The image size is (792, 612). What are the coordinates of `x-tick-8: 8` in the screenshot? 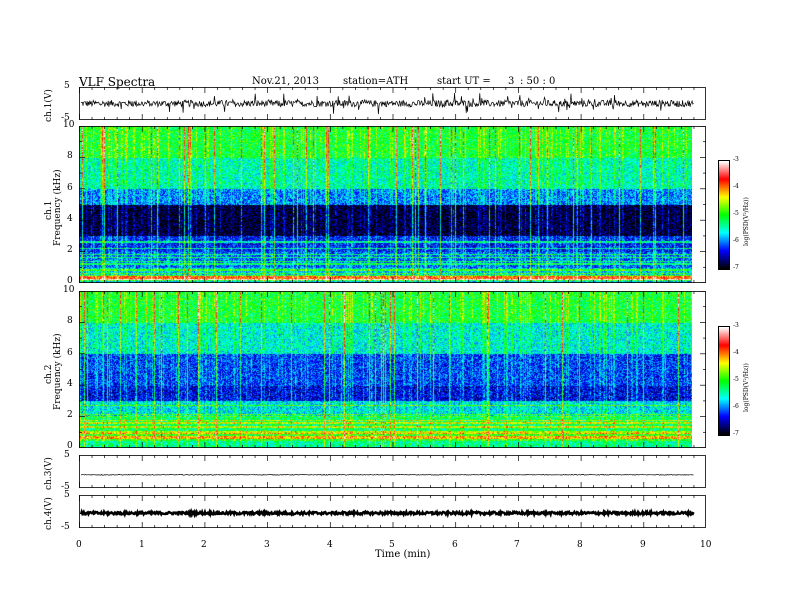 It's located at (580, 545).